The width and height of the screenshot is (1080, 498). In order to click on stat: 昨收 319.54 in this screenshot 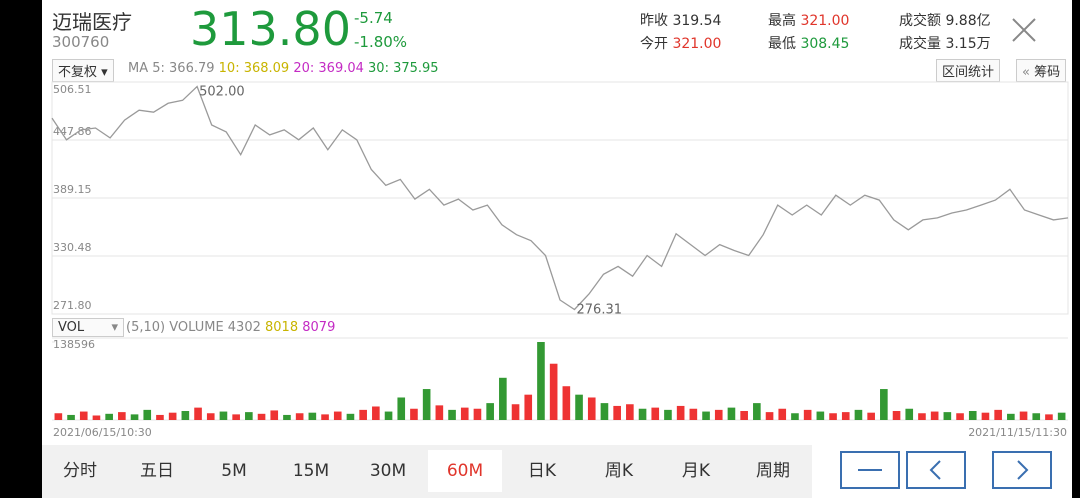, I will do `click(680, 20)`.